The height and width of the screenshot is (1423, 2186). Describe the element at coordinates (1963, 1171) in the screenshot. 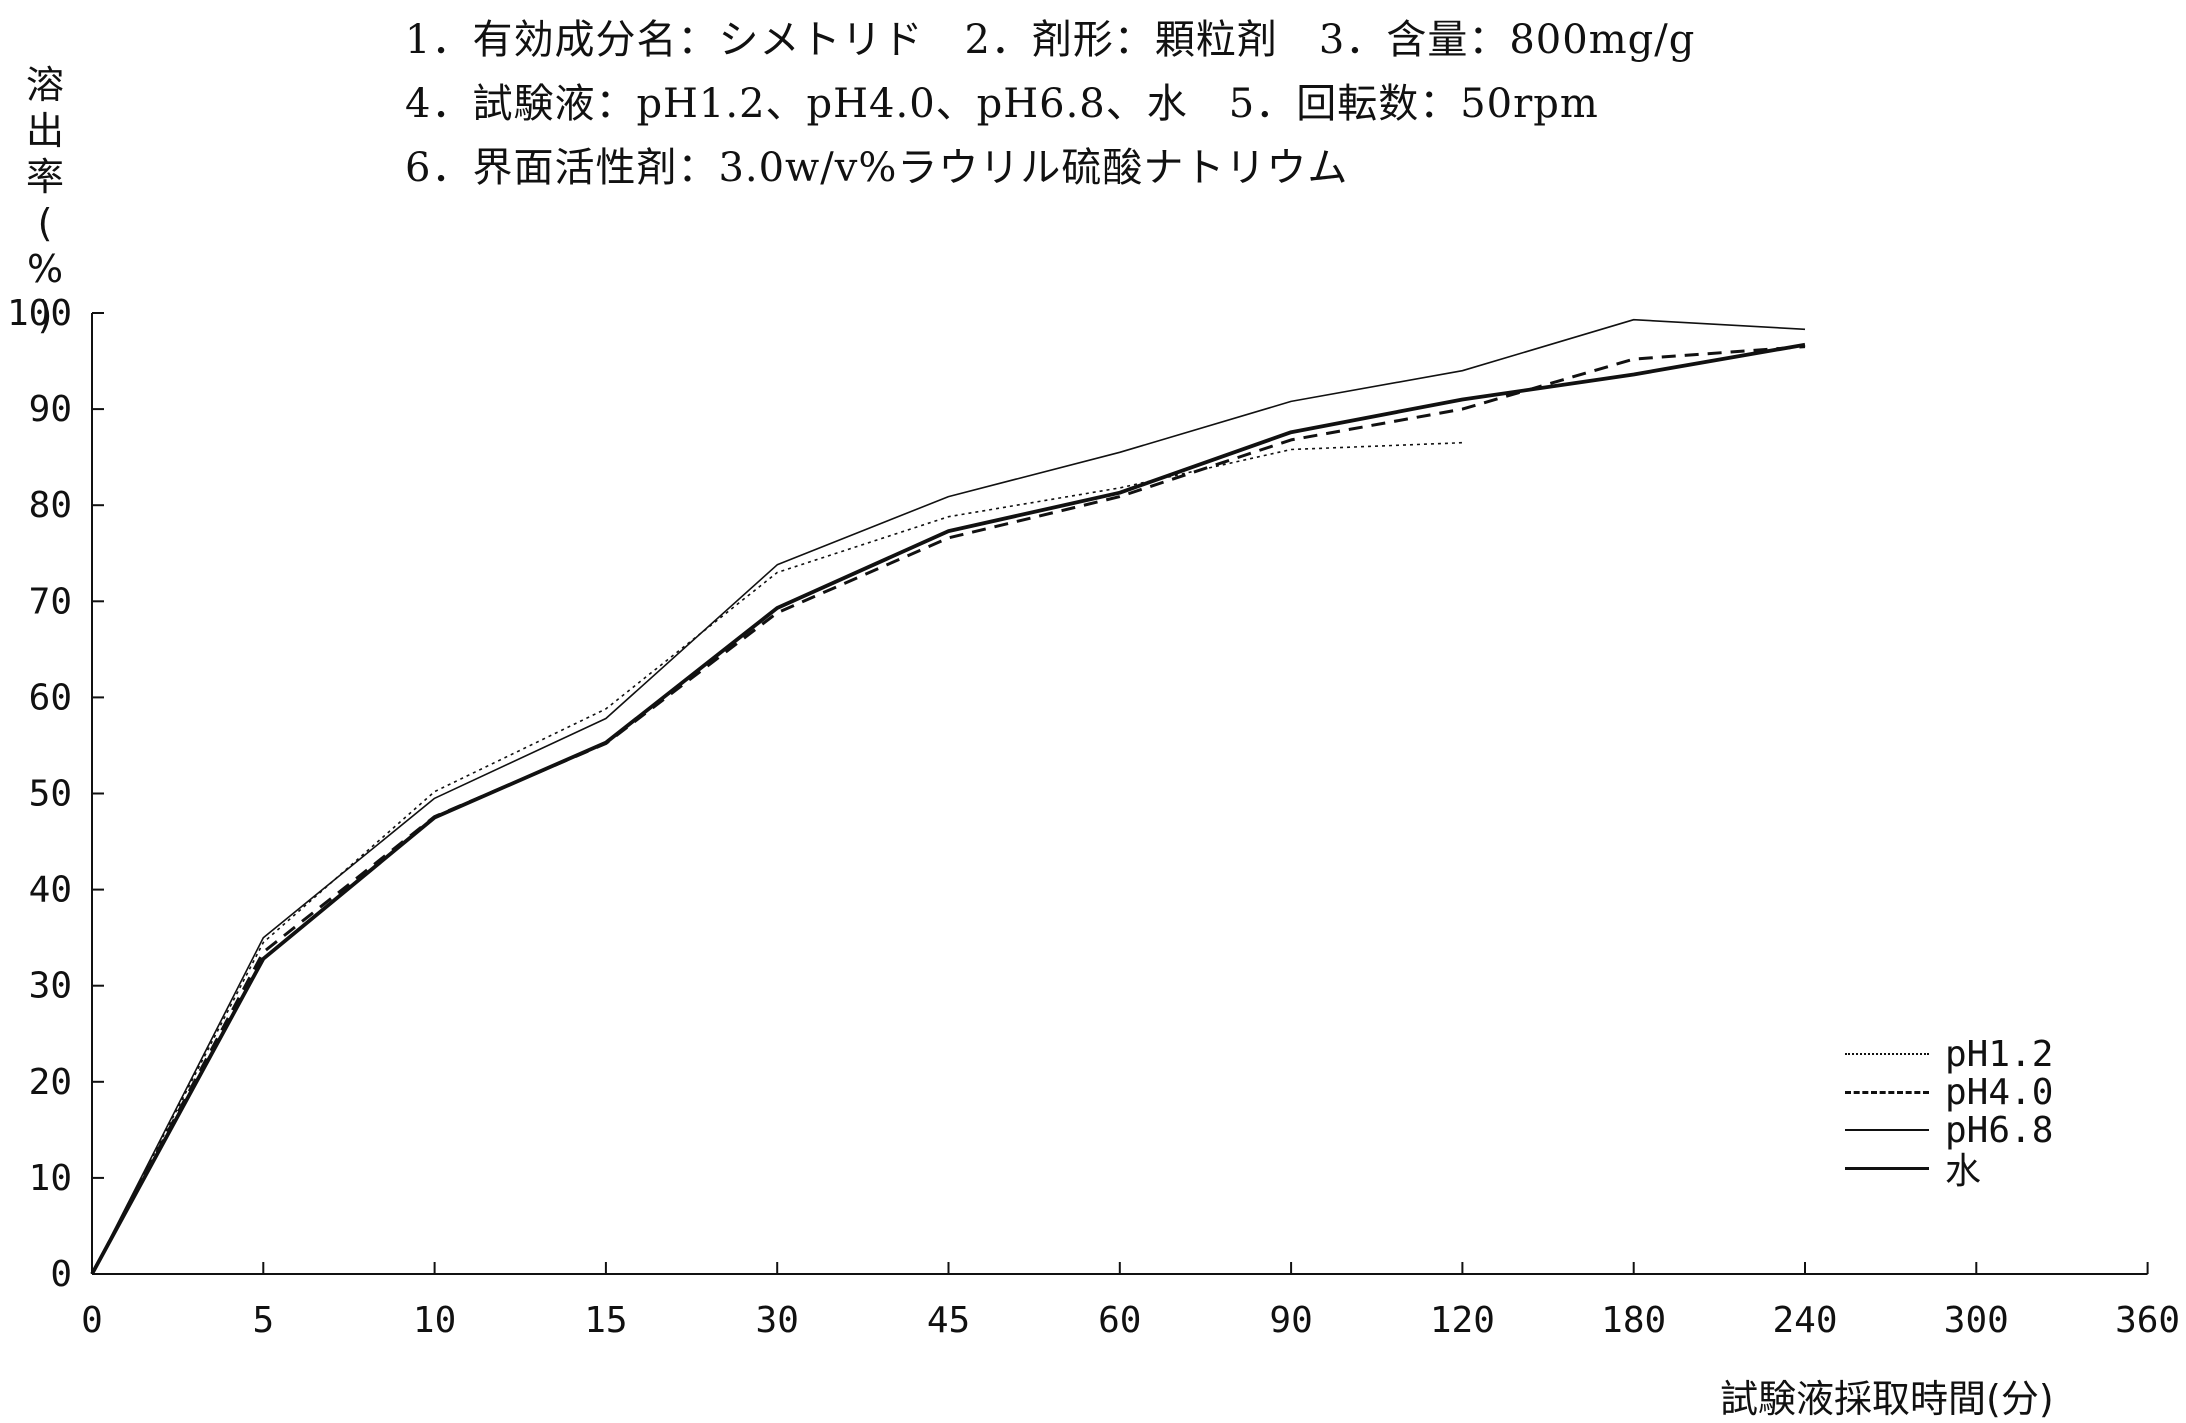

I see `legend-label: 水` at that location.